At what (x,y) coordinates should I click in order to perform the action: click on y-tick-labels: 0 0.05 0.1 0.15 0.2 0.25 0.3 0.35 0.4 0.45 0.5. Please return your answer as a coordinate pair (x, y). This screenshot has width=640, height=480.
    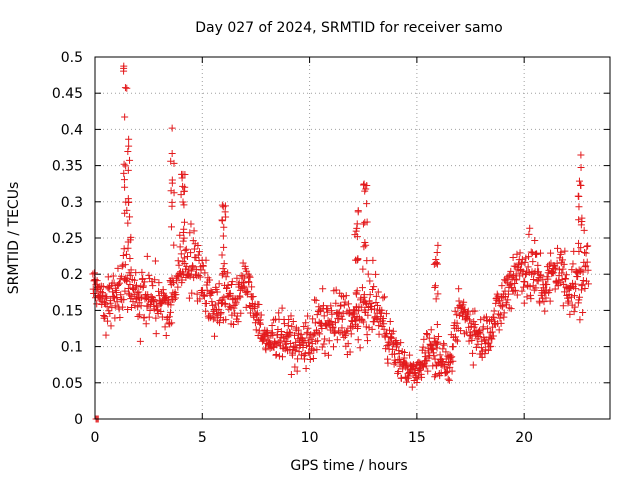
    Looking at the image, I should click on (67, 239).